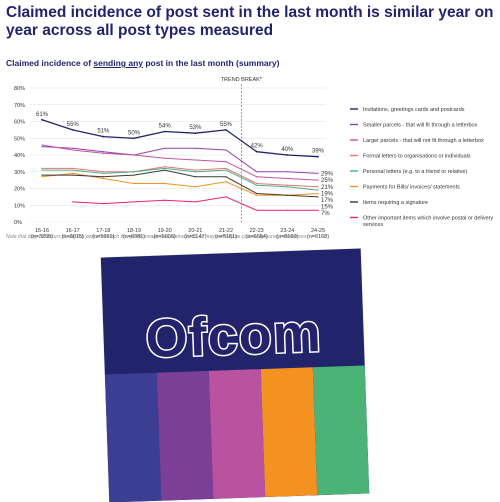  What do you see at coordinates (257, 147) in the screenshot?
I see `data-label: 42%` at bounding box center [257, 147].